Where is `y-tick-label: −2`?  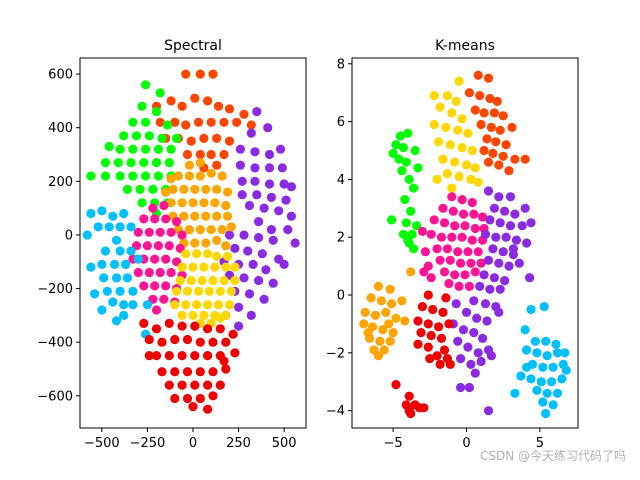 y-tick-label: −2 is located at coordinates (335, 353).